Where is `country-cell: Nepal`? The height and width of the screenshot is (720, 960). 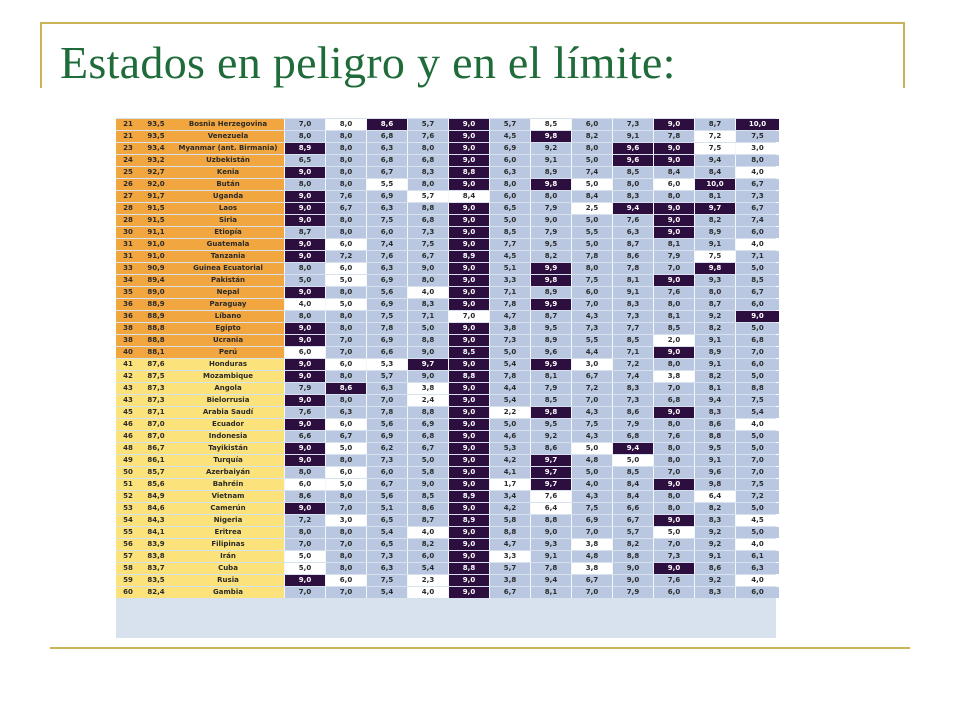
country-cell: Nepal is located at coordinates (228, 292).